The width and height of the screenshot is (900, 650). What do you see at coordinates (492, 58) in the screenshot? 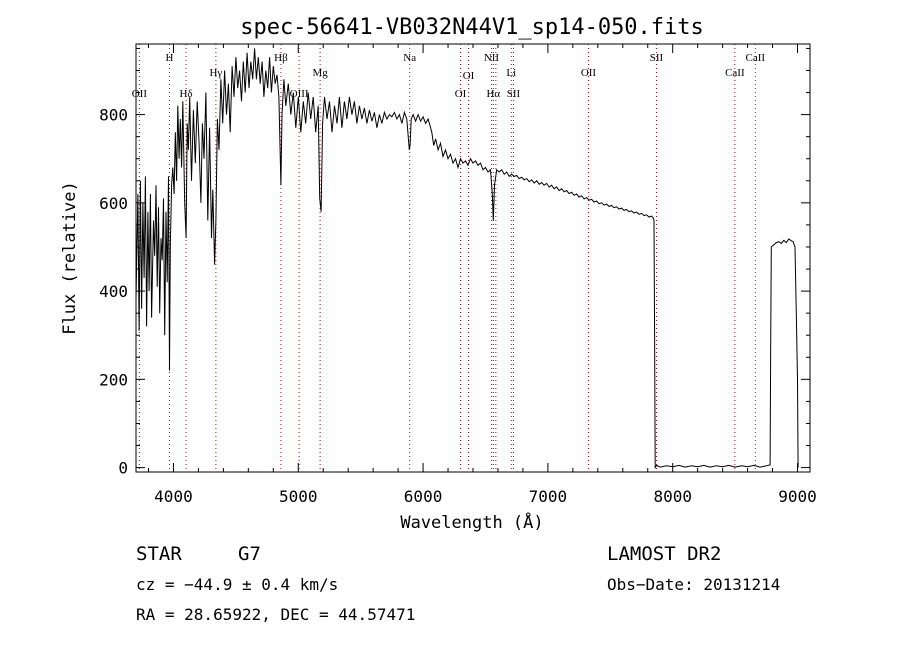
I see `spectral-line-label: NII` at bounding box center [492, 58].